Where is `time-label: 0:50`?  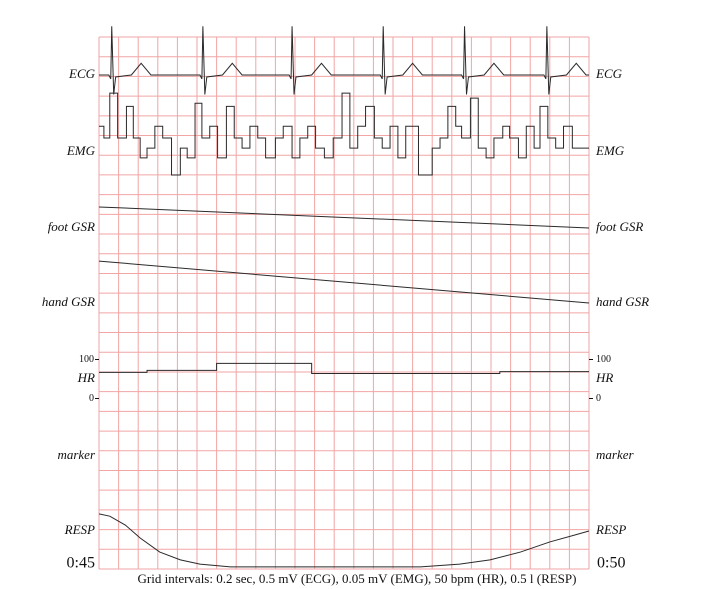
time-label: 0:50 is located at coordinates (611, 563).